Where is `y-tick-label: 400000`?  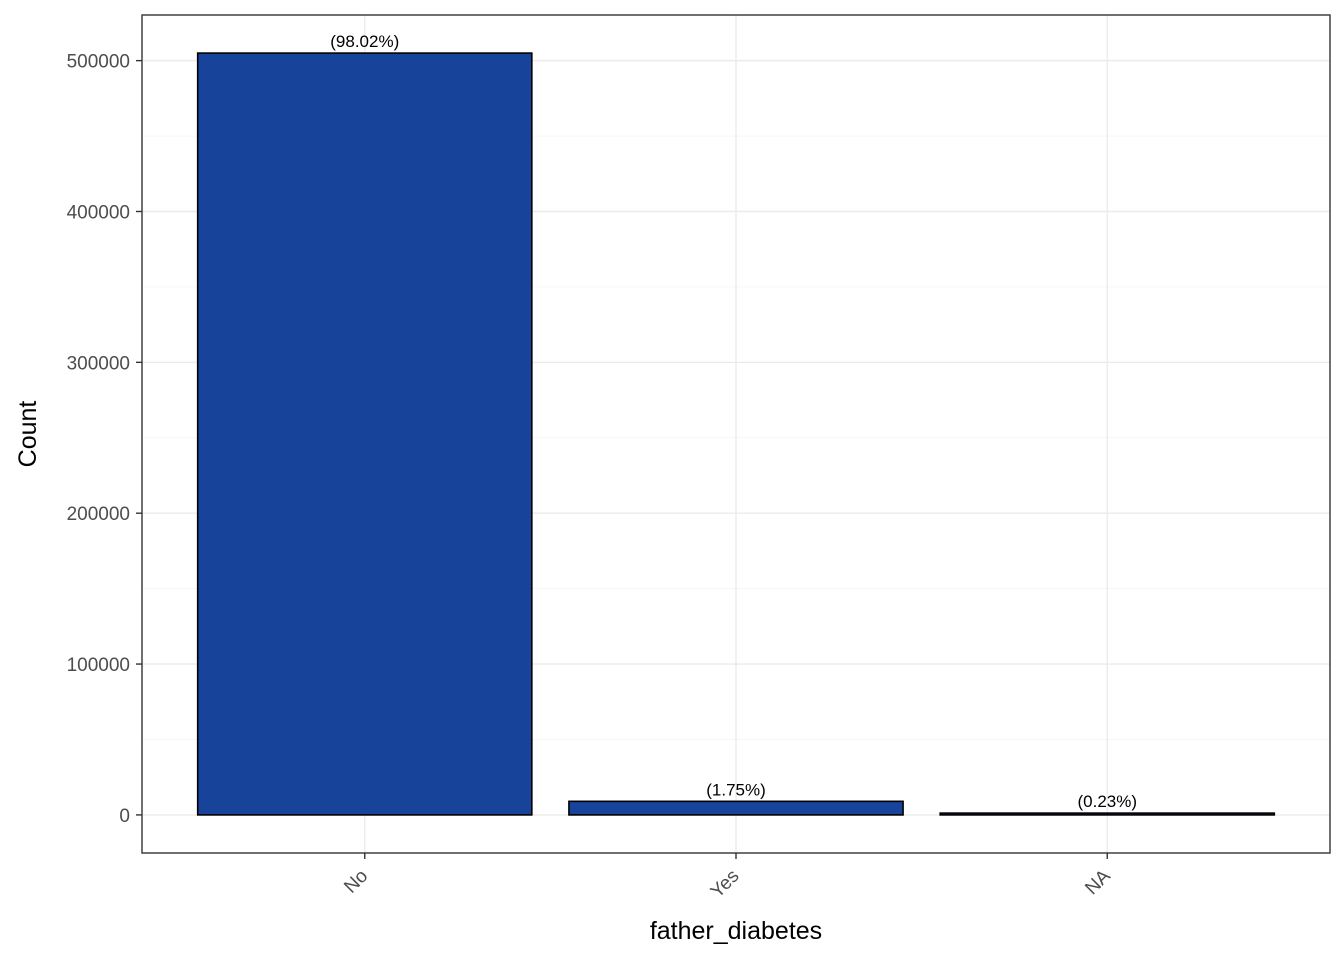 y-tick-label: 400000 is located at coordinates (98, 212).